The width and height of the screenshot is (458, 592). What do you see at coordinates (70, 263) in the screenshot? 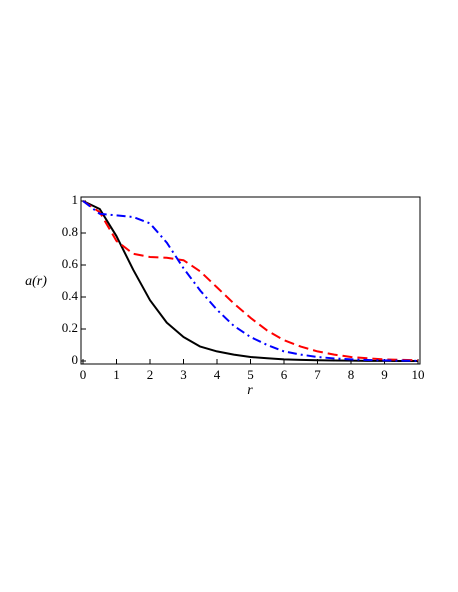
I see `y-tick-label: 0.6` at bounding box center [70, 263].